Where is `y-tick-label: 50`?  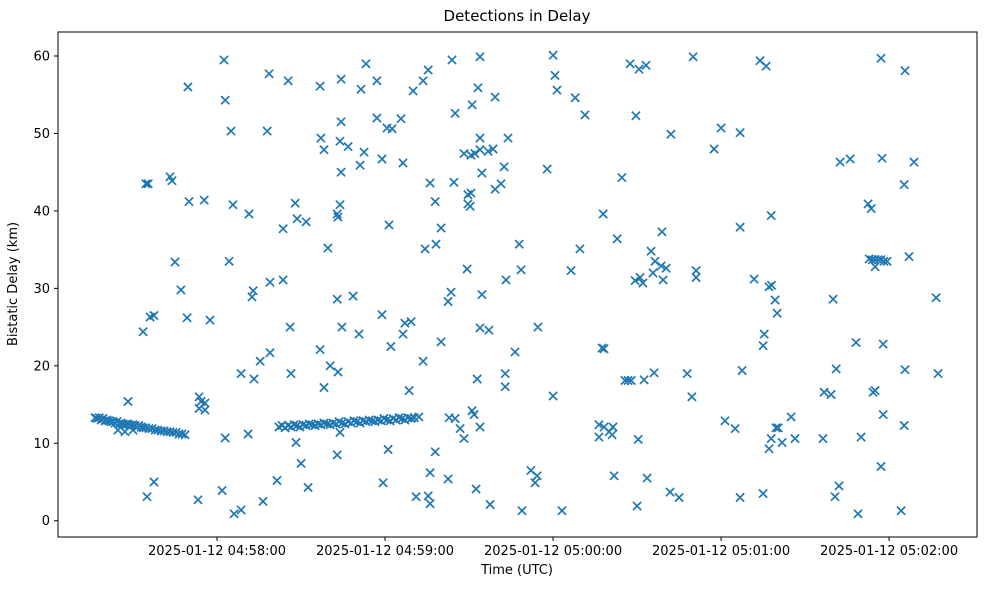 y-tick-label: 50 is located at coordinates (41, 134).